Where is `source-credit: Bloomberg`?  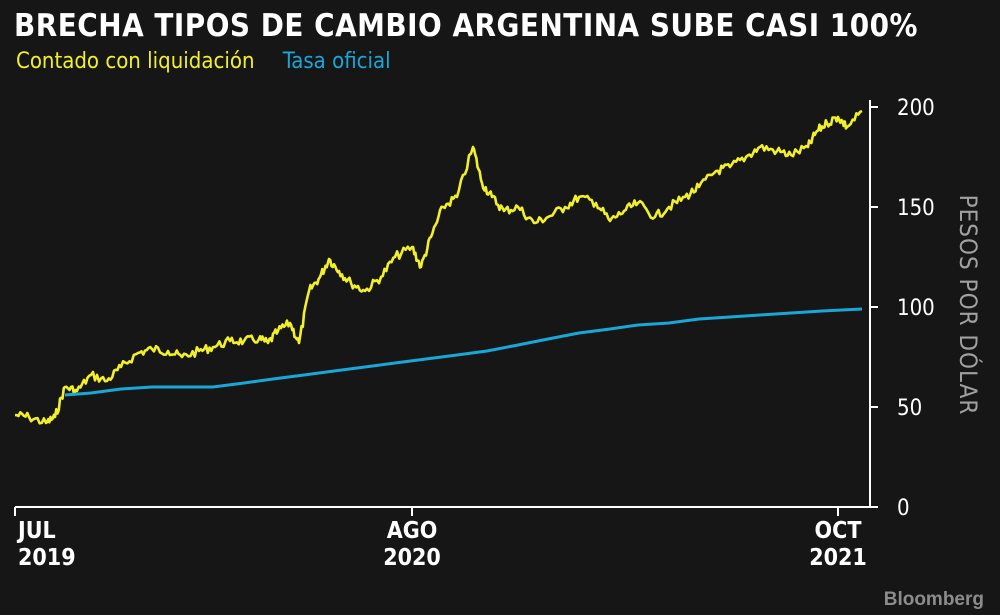
source-credit: Bloomberg is located at coordinates (933, 599).